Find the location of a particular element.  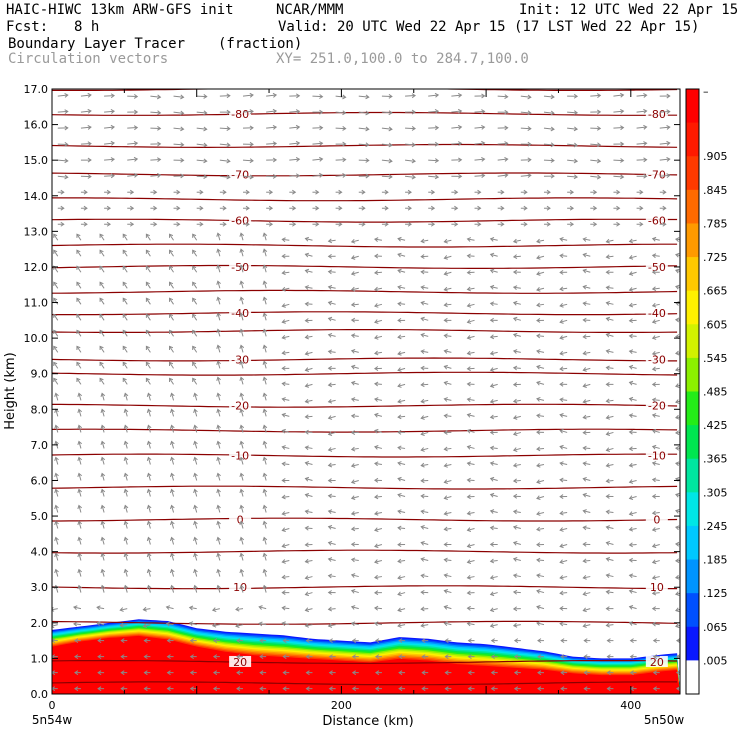

colorbar-swatch is located at coordinates (692, 206).